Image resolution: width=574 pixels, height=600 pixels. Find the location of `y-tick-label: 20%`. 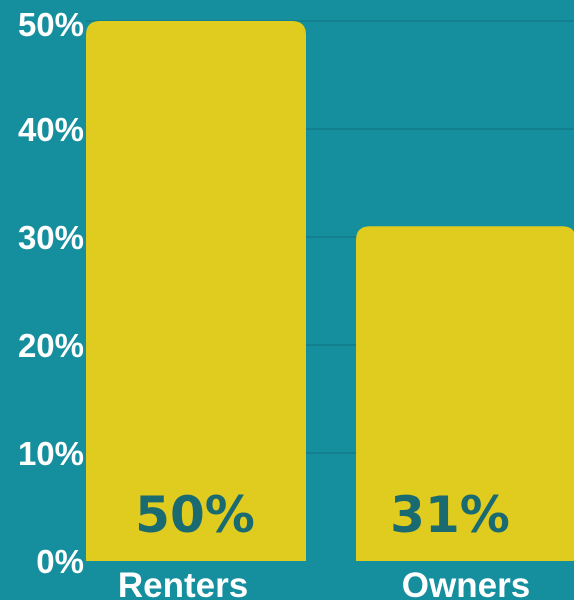

y-tick-label: 20% is located at coordinates (51, 345).